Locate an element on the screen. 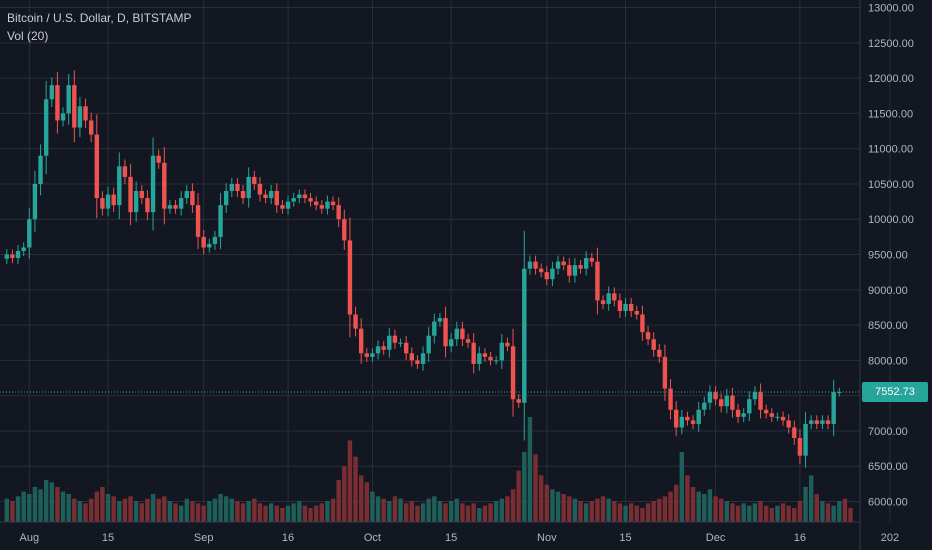  y-tick-label: 12000.00 is located at coordinates (891, 79).